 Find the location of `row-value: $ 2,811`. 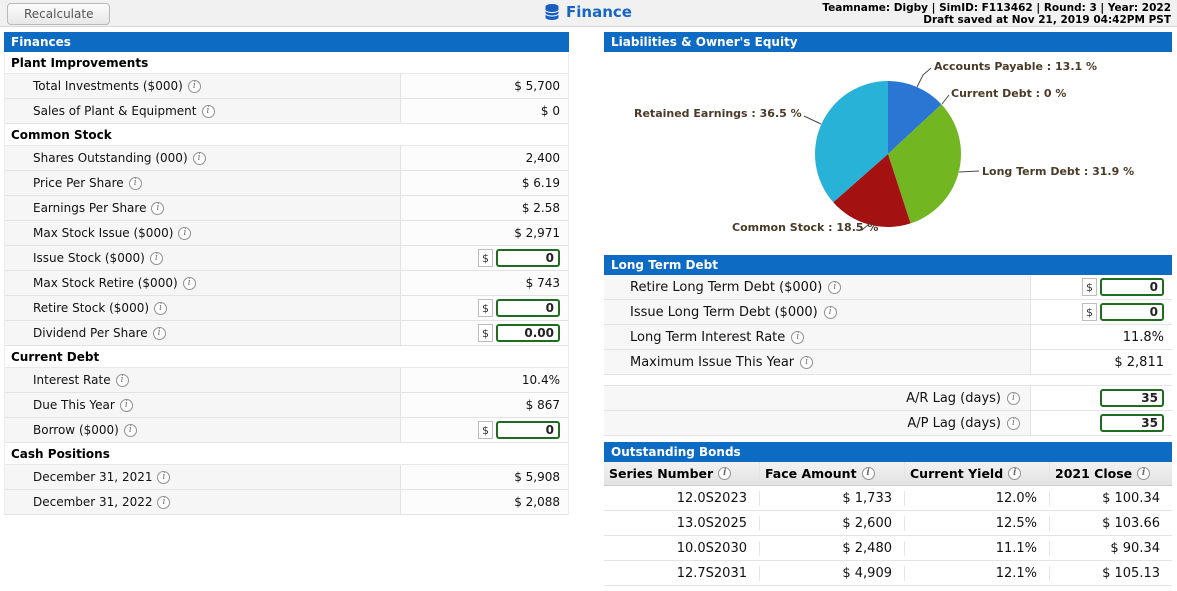

row-value: $ 2,811 is located at coordinates (1101, 362).